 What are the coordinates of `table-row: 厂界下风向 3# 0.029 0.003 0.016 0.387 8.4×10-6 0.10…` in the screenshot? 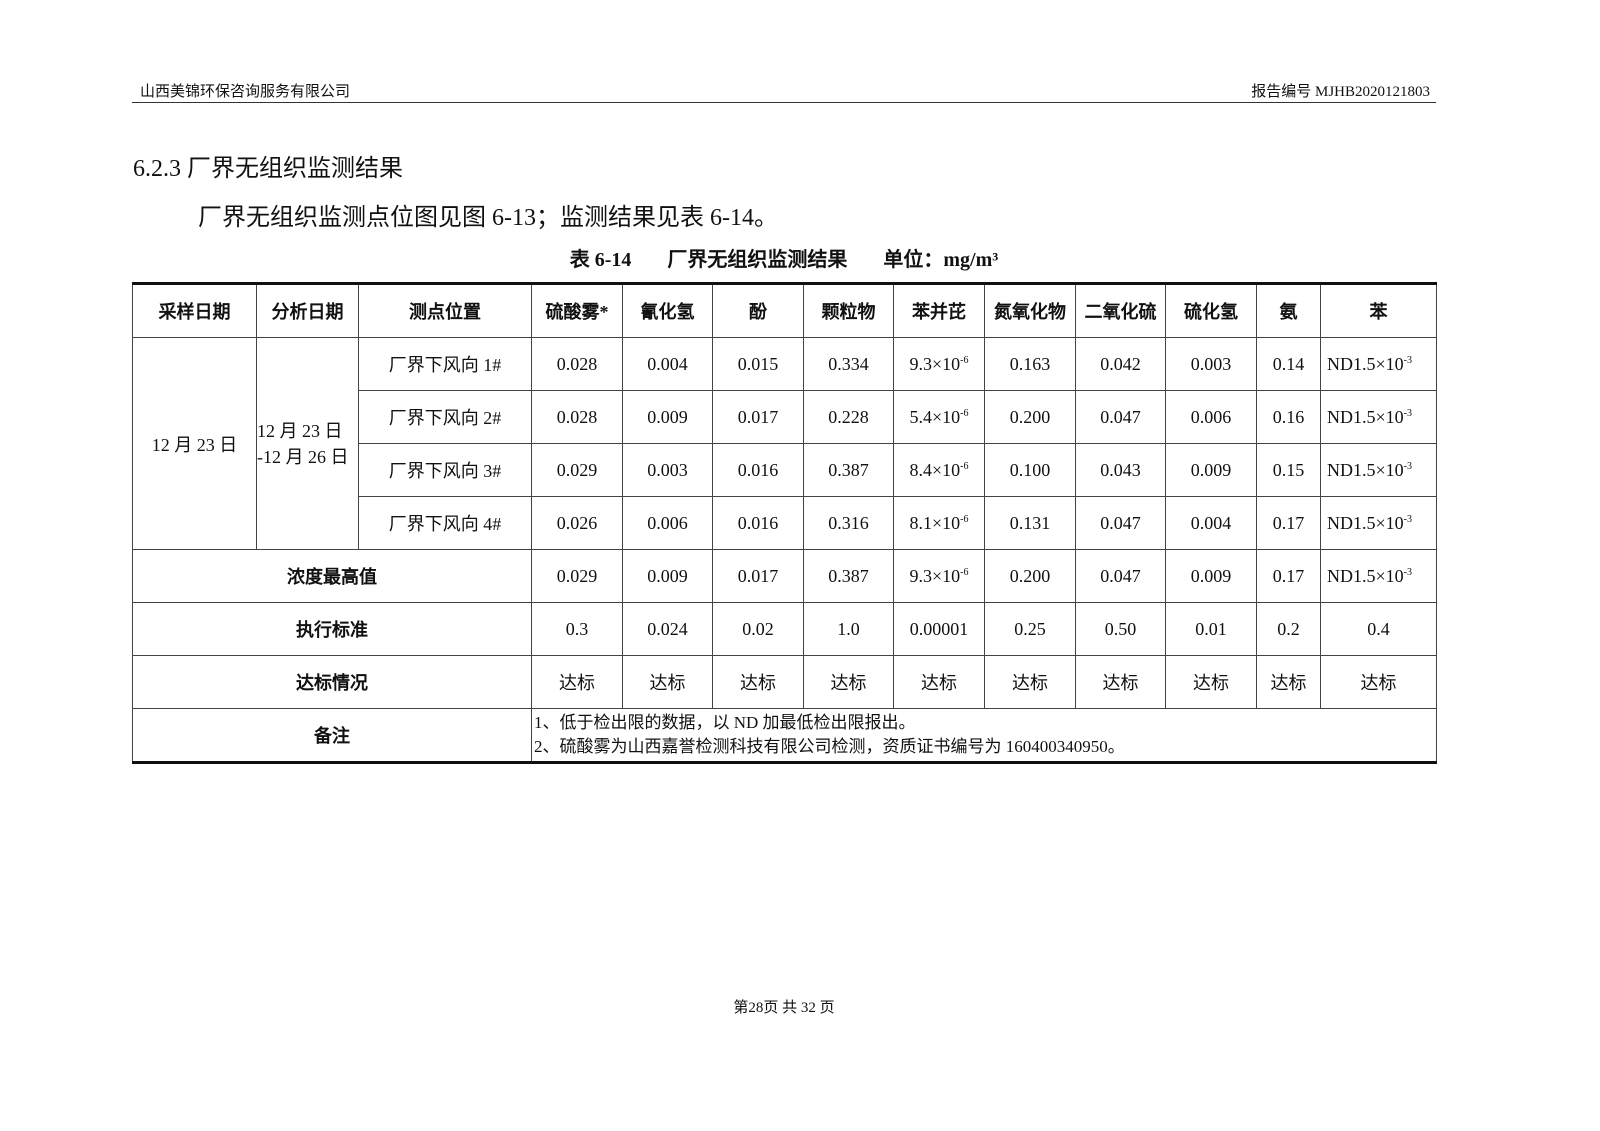 It's located at (785, 470).